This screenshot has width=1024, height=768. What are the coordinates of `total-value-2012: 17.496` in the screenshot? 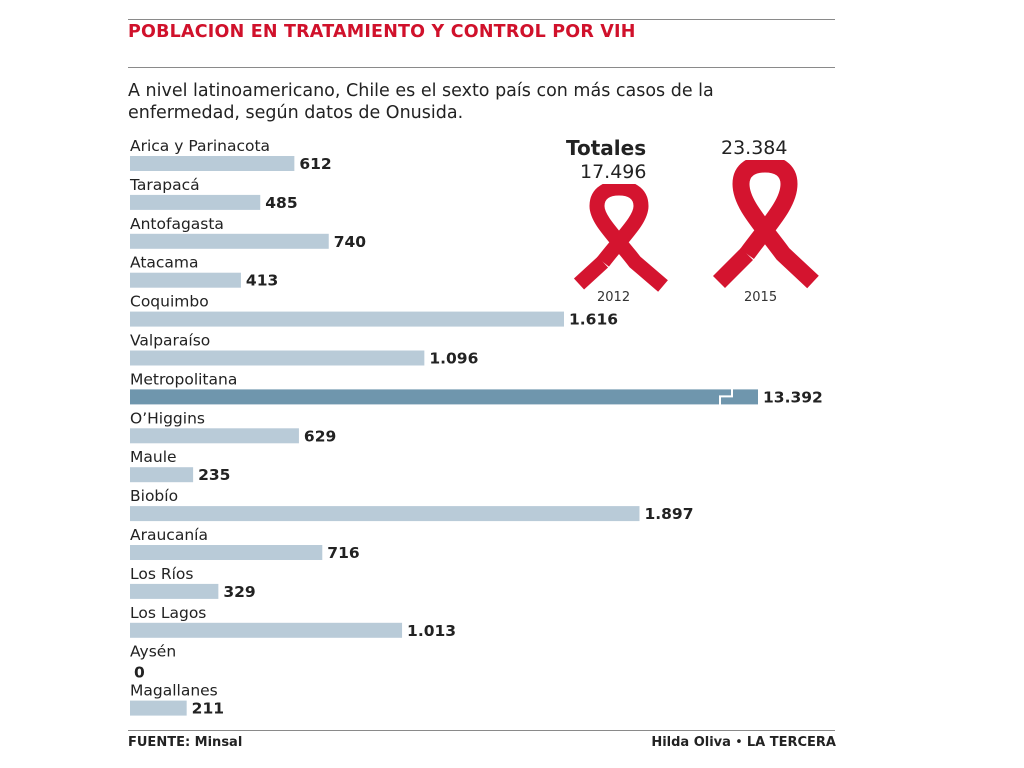 It's located at (613, 172).